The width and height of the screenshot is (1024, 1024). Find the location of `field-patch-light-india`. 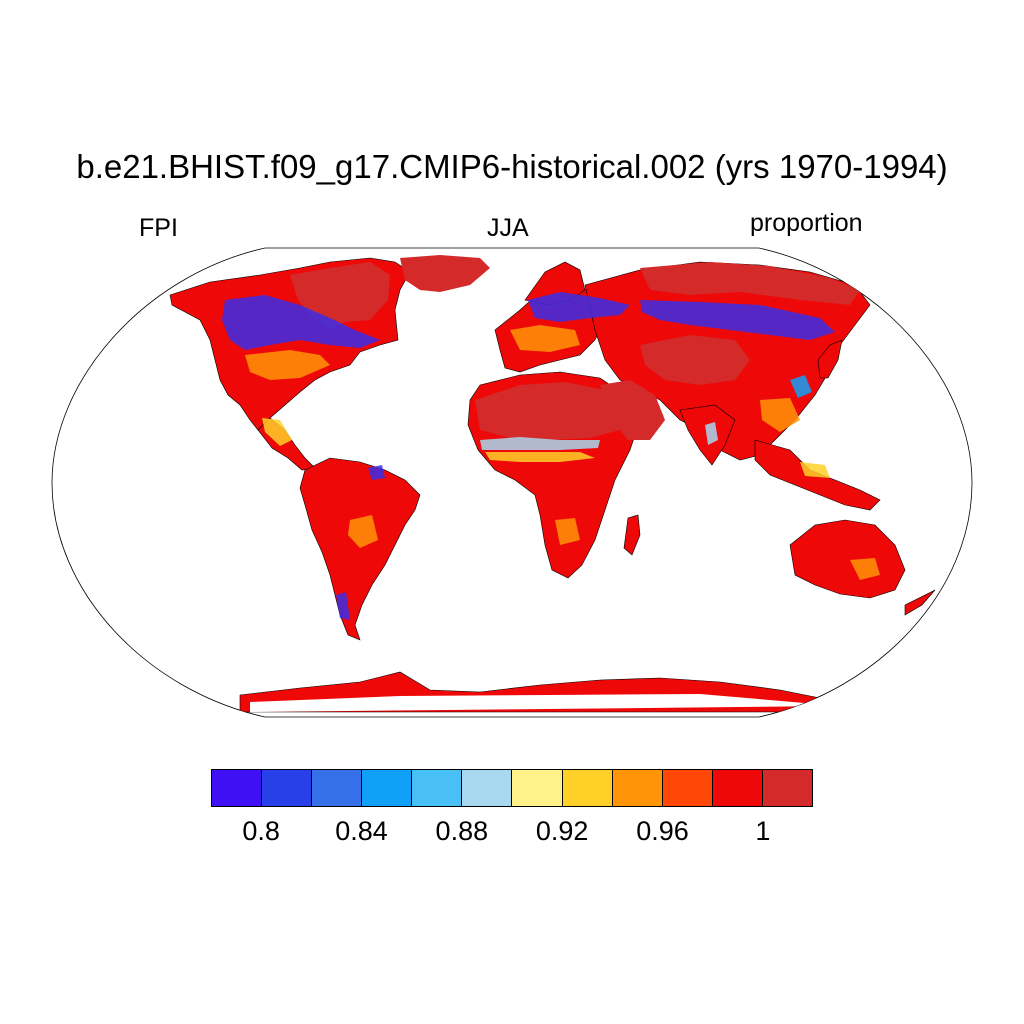

field-patch-light-india is located at coordinates (711, 433).